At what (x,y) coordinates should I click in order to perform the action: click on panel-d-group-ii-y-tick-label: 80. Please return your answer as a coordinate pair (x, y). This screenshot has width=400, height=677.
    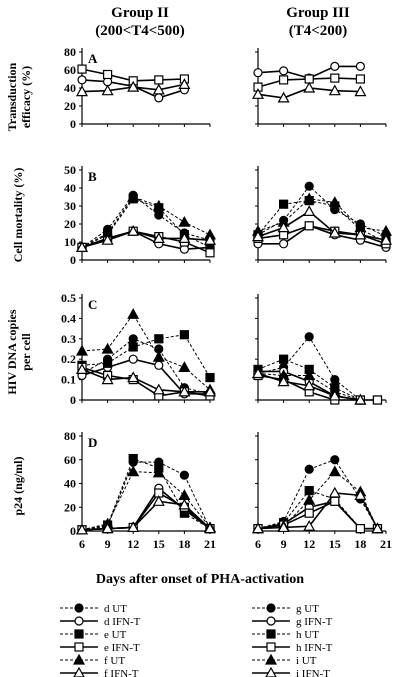
    Looking at the image, I should click on (70, 436).